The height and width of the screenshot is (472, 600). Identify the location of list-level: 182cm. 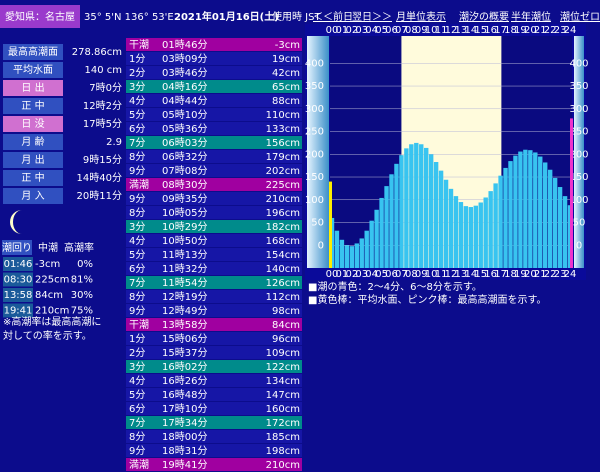
(283, 227).